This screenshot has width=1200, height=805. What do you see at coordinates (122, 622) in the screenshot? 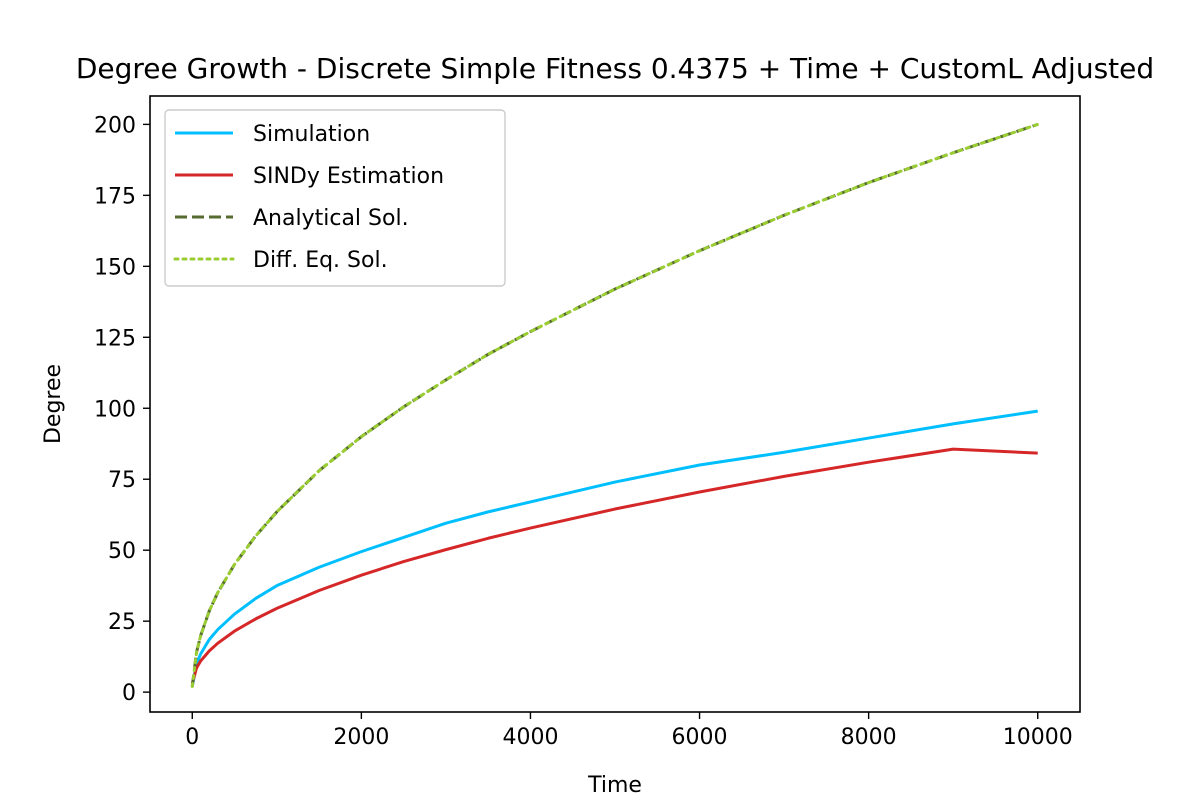
I see `y-tick-label: 25` at bounding box center [122, 622].